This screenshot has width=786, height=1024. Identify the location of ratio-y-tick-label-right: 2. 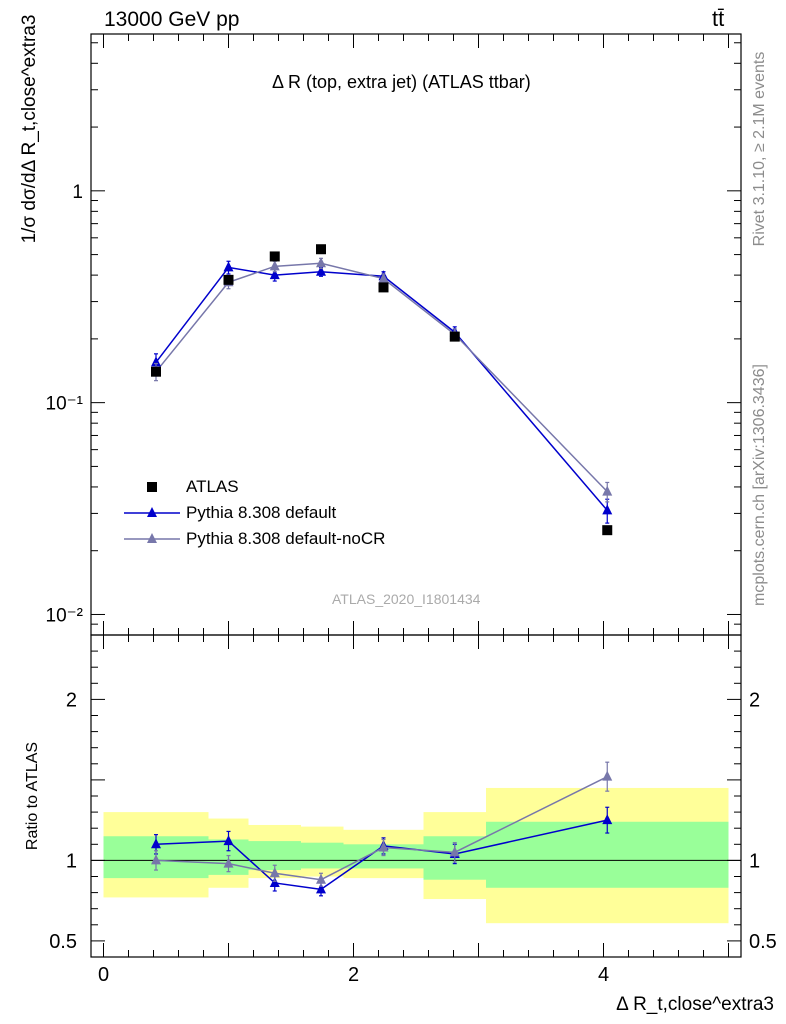
(754, 700).